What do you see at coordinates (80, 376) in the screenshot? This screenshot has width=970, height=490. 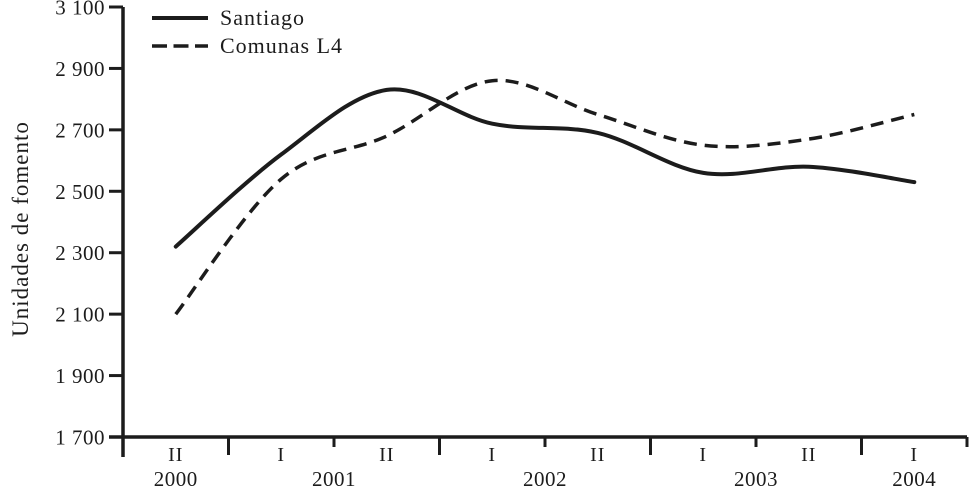 I see `y-tick-label: 1 900` at bounding box center [80, 376].